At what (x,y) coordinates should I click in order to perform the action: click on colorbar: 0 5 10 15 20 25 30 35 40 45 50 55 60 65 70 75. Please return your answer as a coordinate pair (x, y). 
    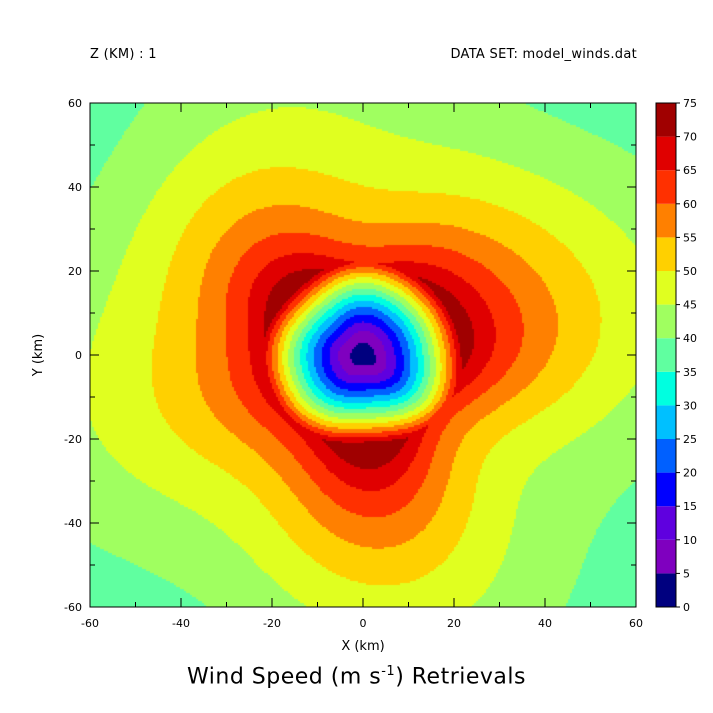
    Looking at the image, I should click on (676, 355).